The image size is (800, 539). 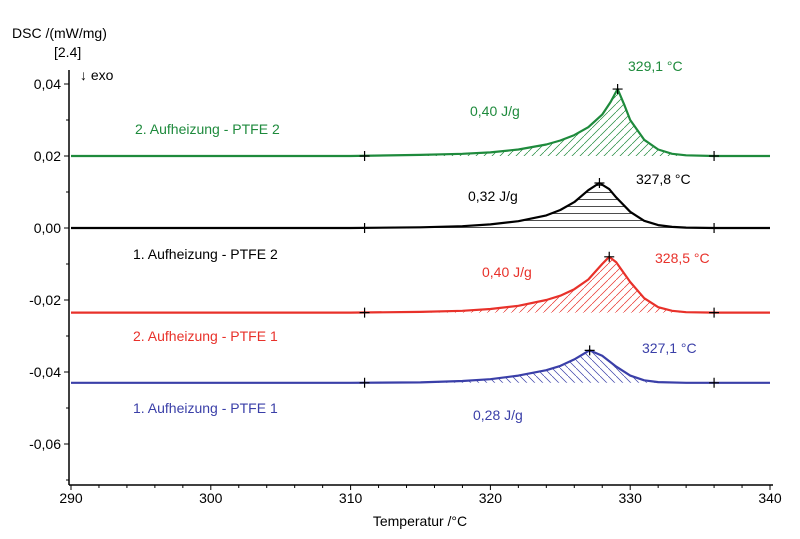 What do you see at coordinates (631, 498) in the screenshot?
I see `x-tick-label: 330` at bounding box center [631, 498].